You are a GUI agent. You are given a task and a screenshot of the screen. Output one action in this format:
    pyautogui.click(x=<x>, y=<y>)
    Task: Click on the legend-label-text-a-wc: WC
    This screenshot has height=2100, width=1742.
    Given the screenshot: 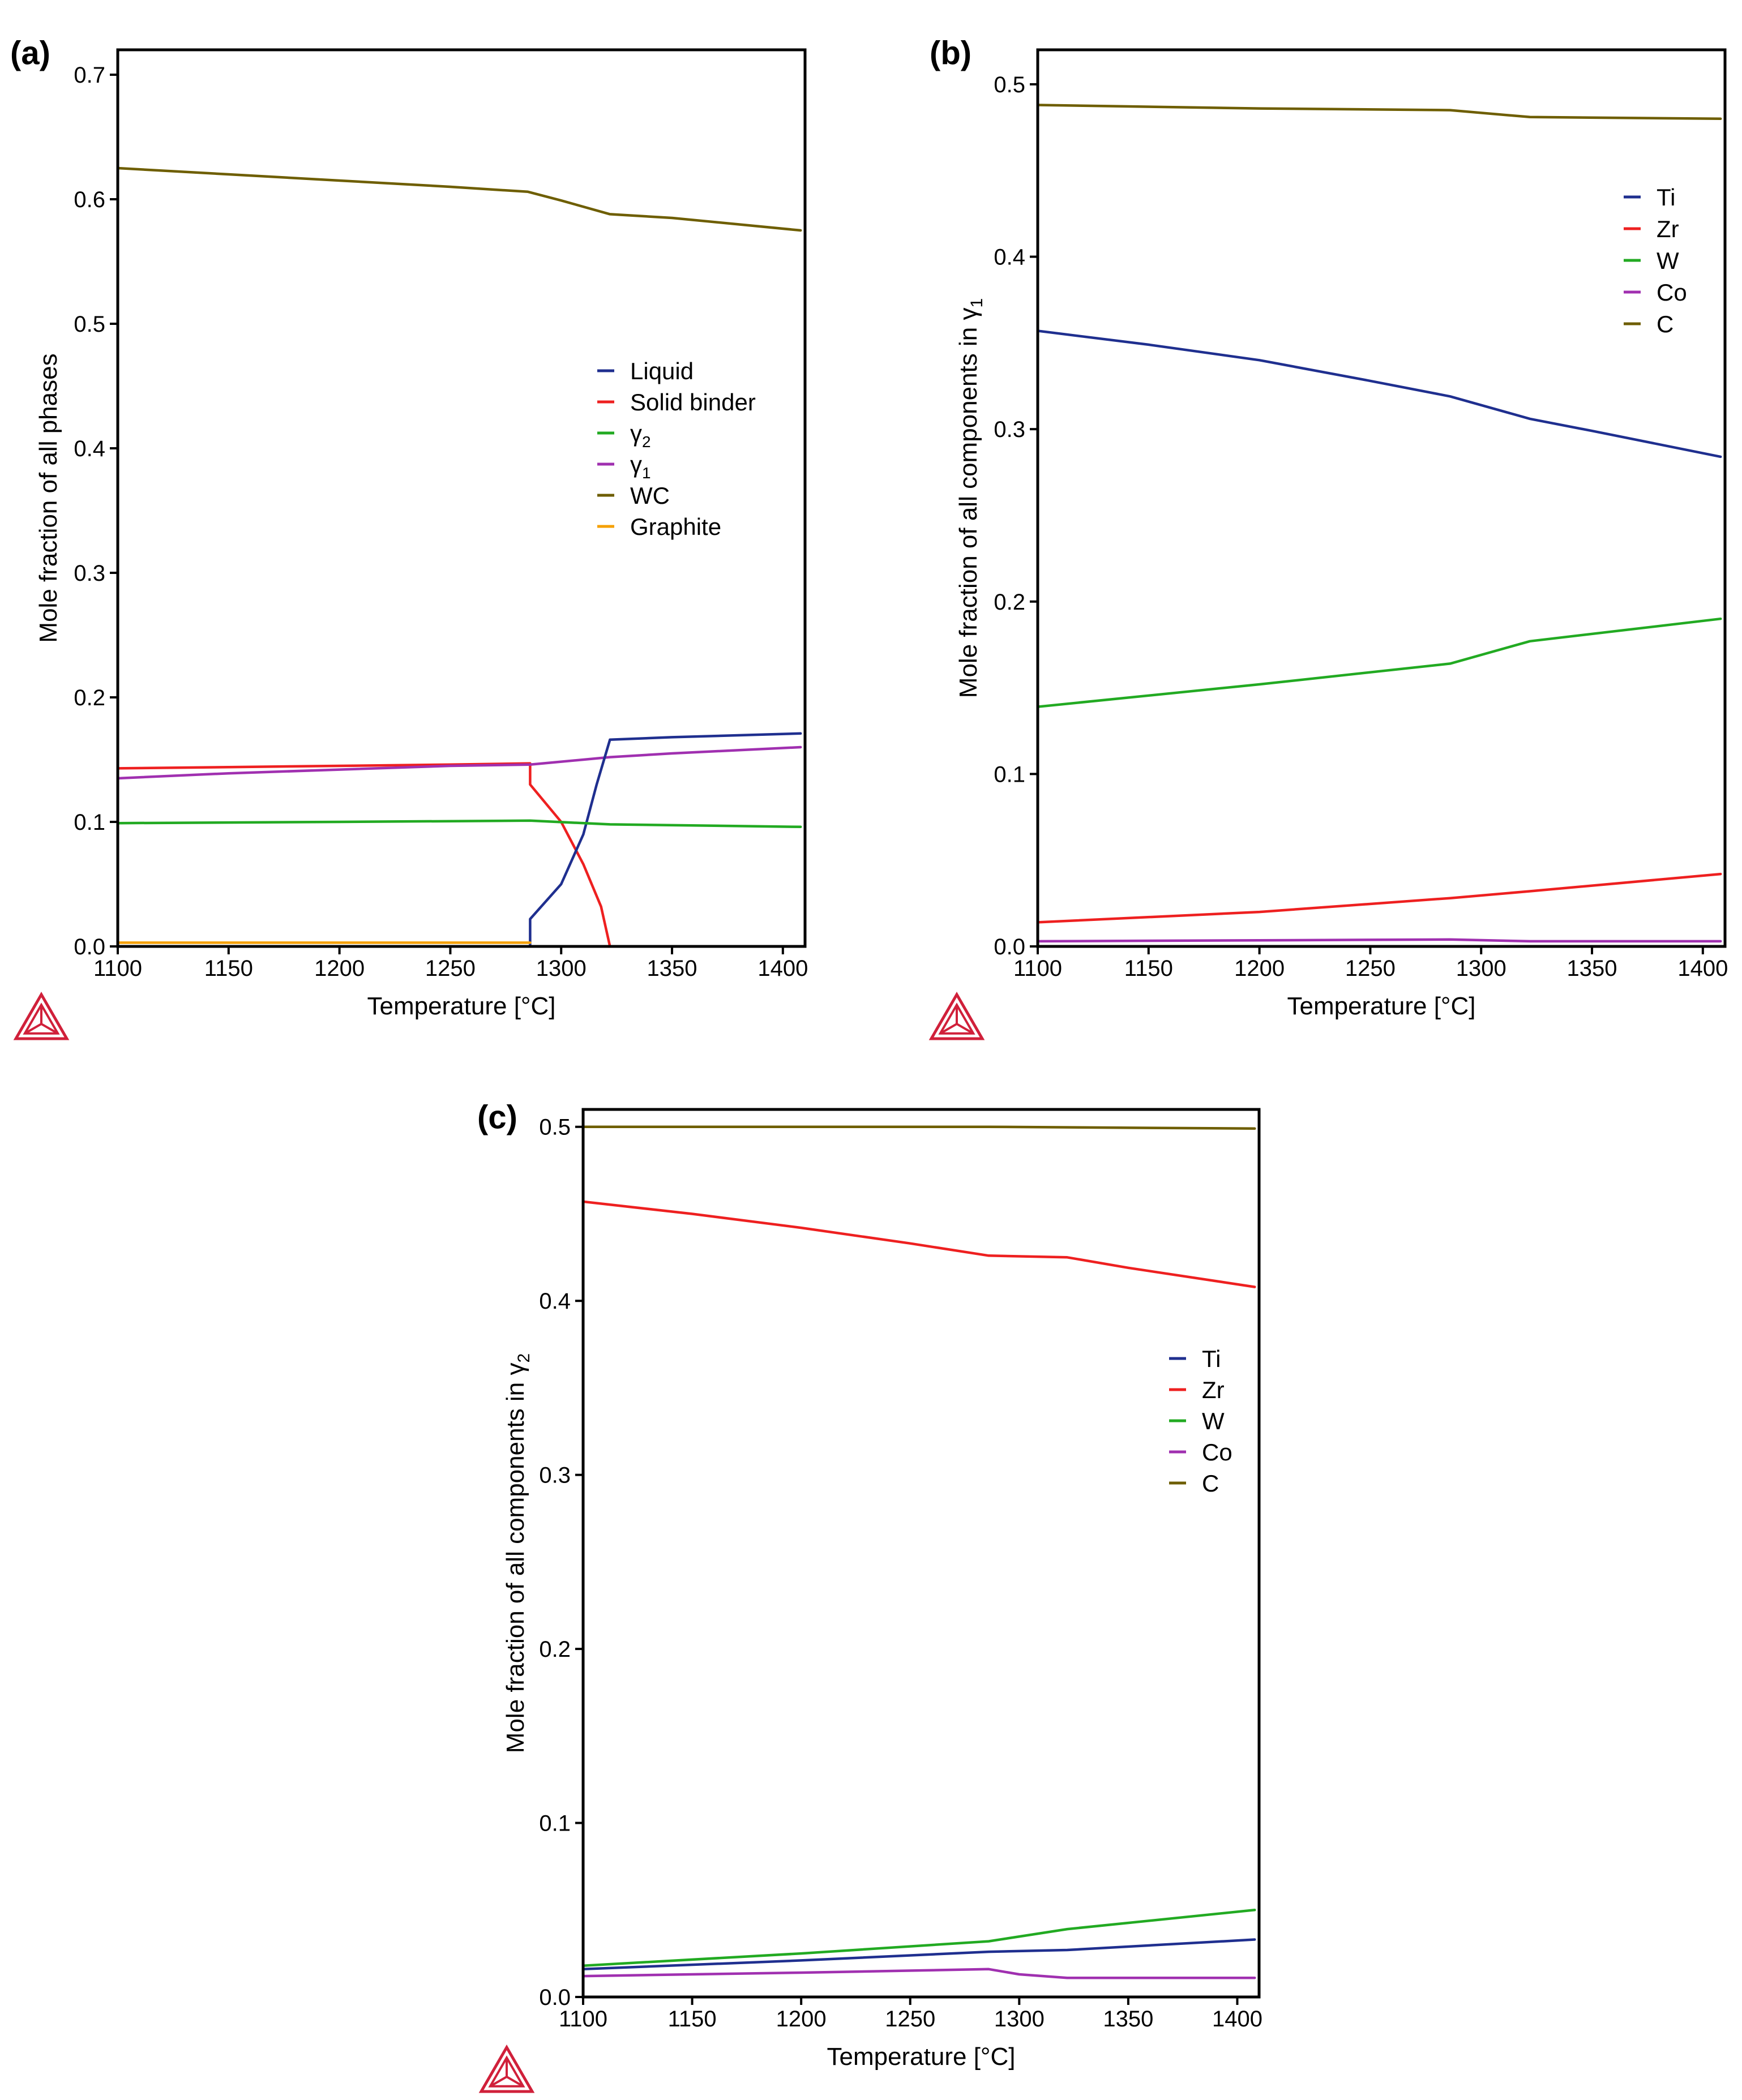 What is the action you would take?
    pyautogui.click(x=650, y=495)
    